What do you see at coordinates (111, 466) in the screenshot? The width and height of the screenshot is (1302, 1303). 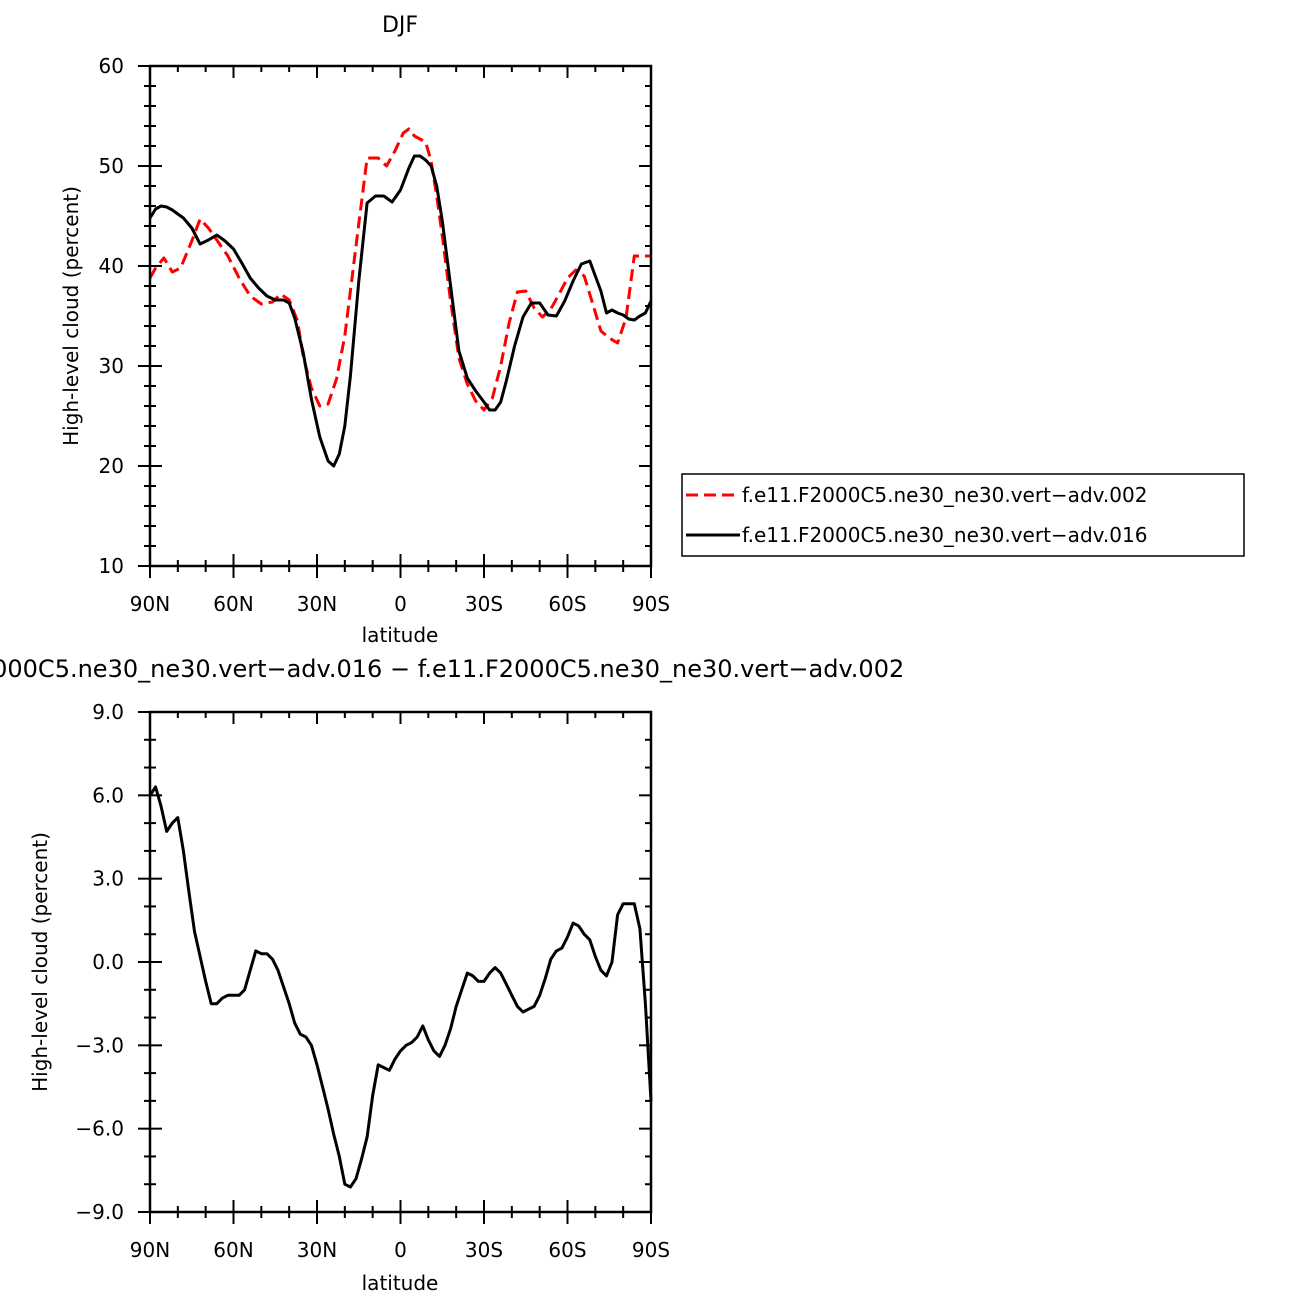 I see `top-y-tick-label: 20` at bounding box center [111, 466].